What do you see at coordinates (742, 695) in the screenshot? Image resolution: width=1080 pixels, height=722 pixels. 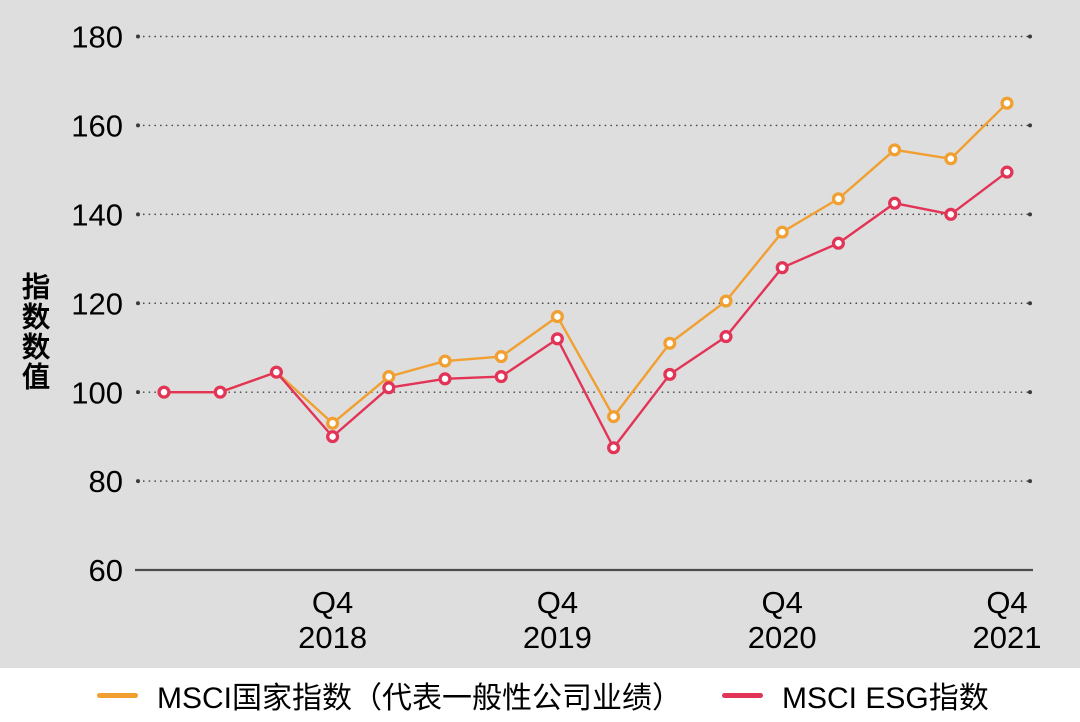 I see `legend-swatch-esg-index` at bounding box center [742, 695].